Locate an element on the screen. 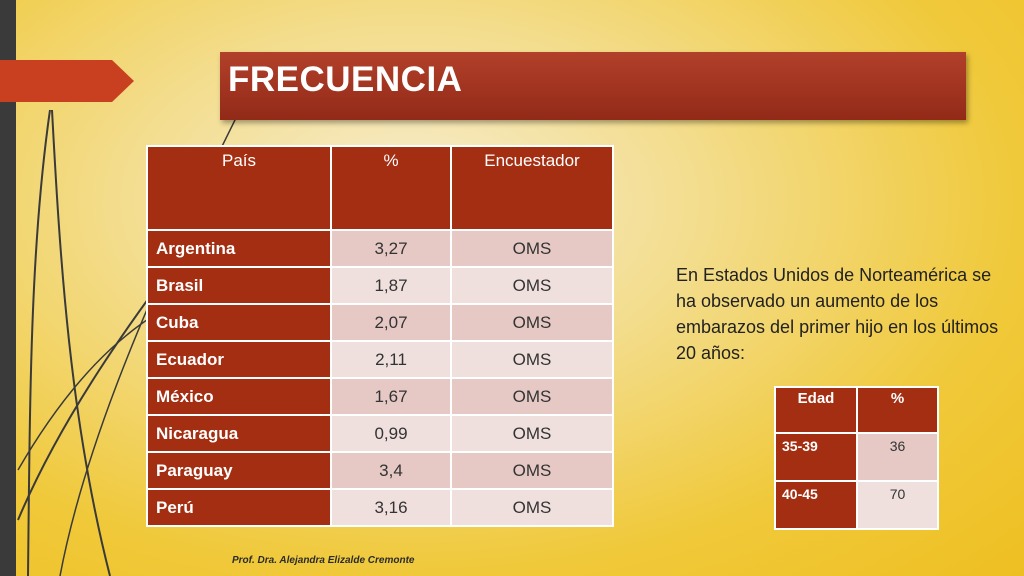 This screenshot has height=576, width=1024. table-row: 40-45 70 is located at coordinates (856, 505).